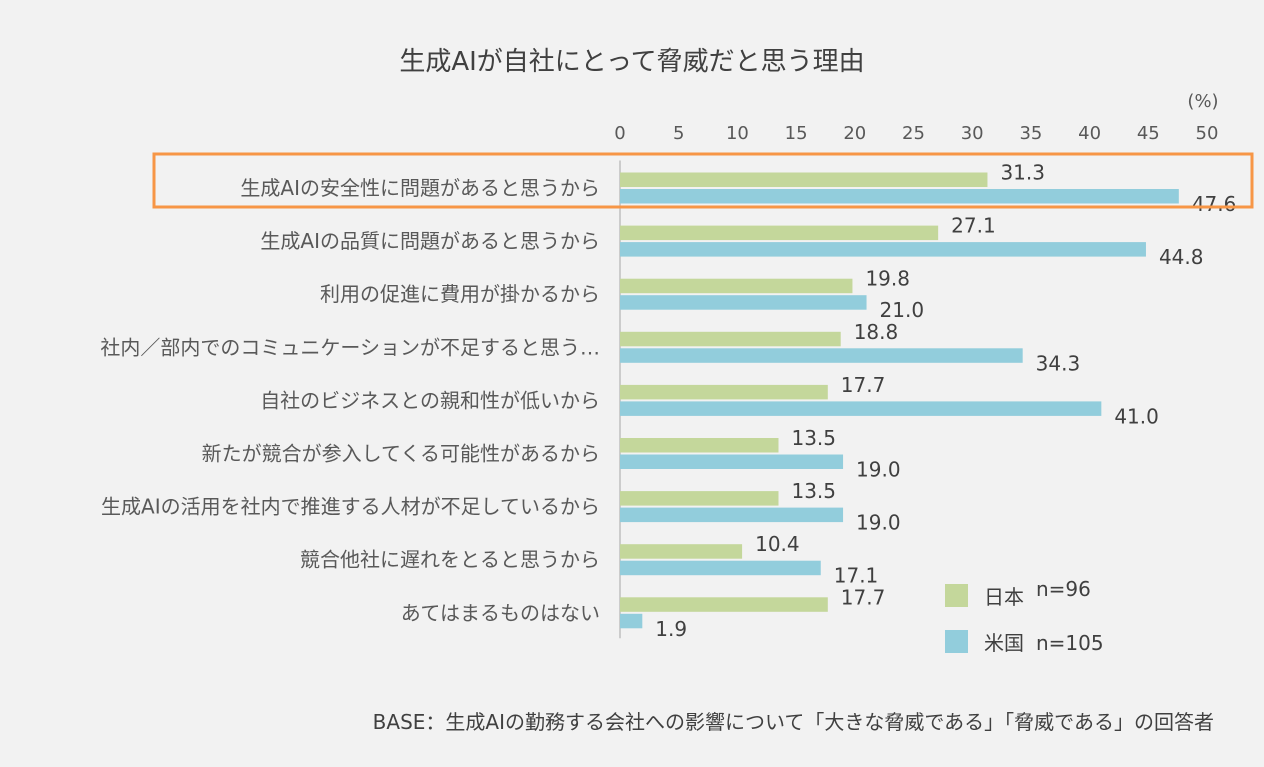  I want to click on x-tick-label: 25, so click(913, 133).